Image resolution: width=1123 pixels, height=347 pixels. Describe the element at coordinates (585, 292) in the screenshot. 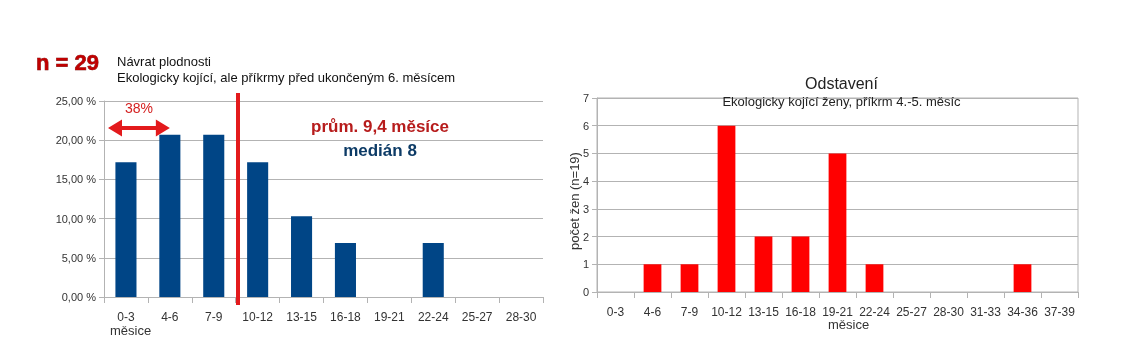

I see `y-tick-label: 0` at that location.